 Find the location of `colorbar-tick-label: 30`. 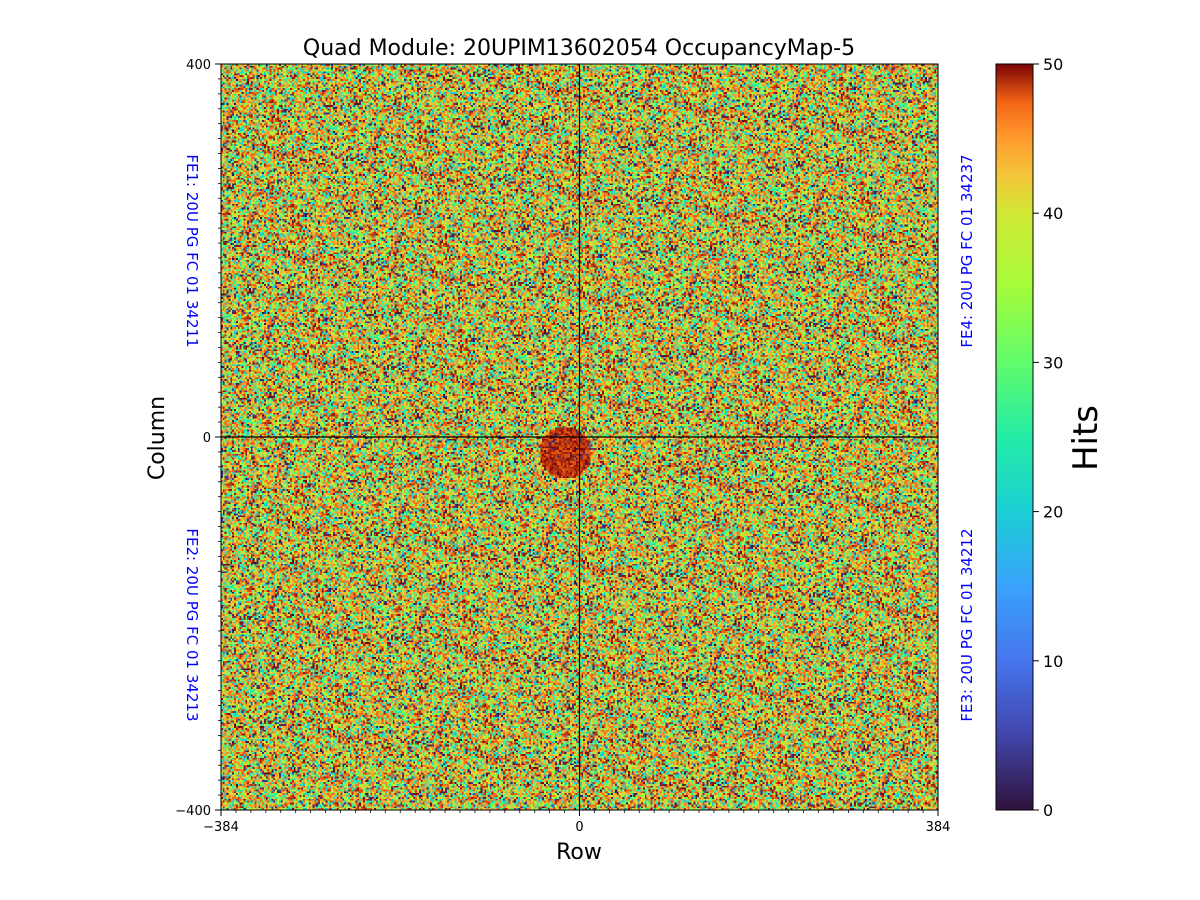

colorbar-tick-label: 30 is located at coordinates (1053, 362).